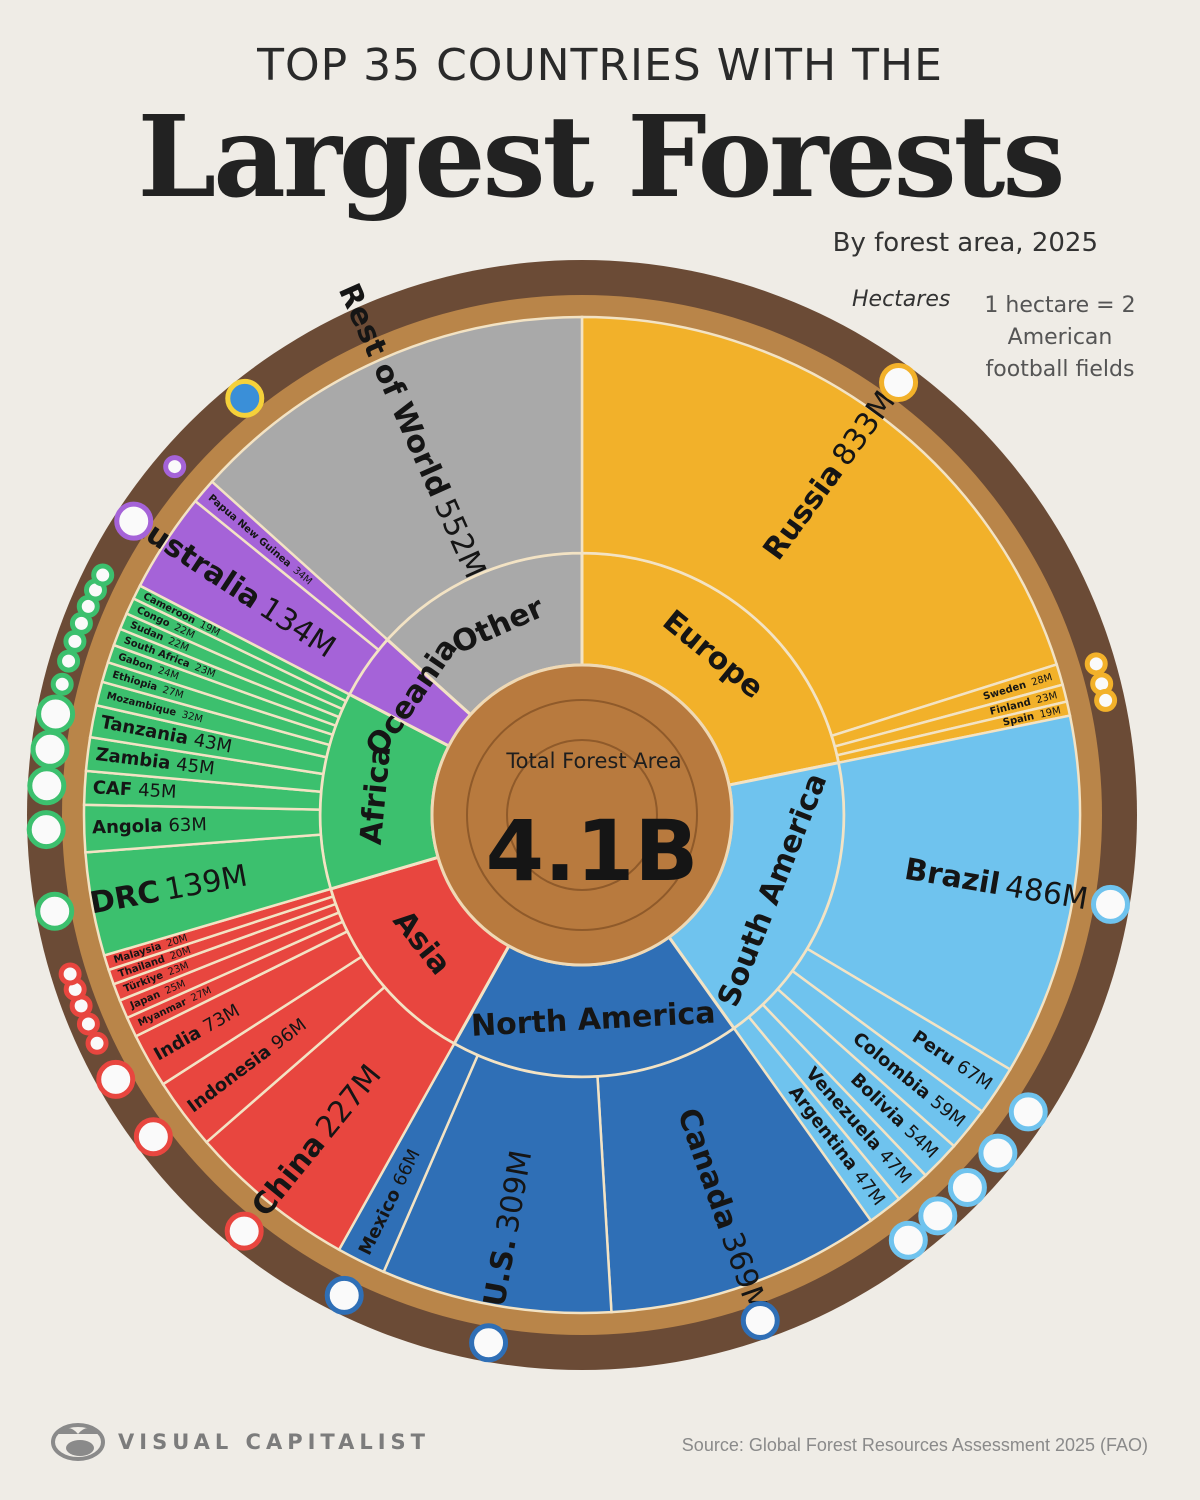  I want to click on country-label: Angola 63M, so click(149, 826).